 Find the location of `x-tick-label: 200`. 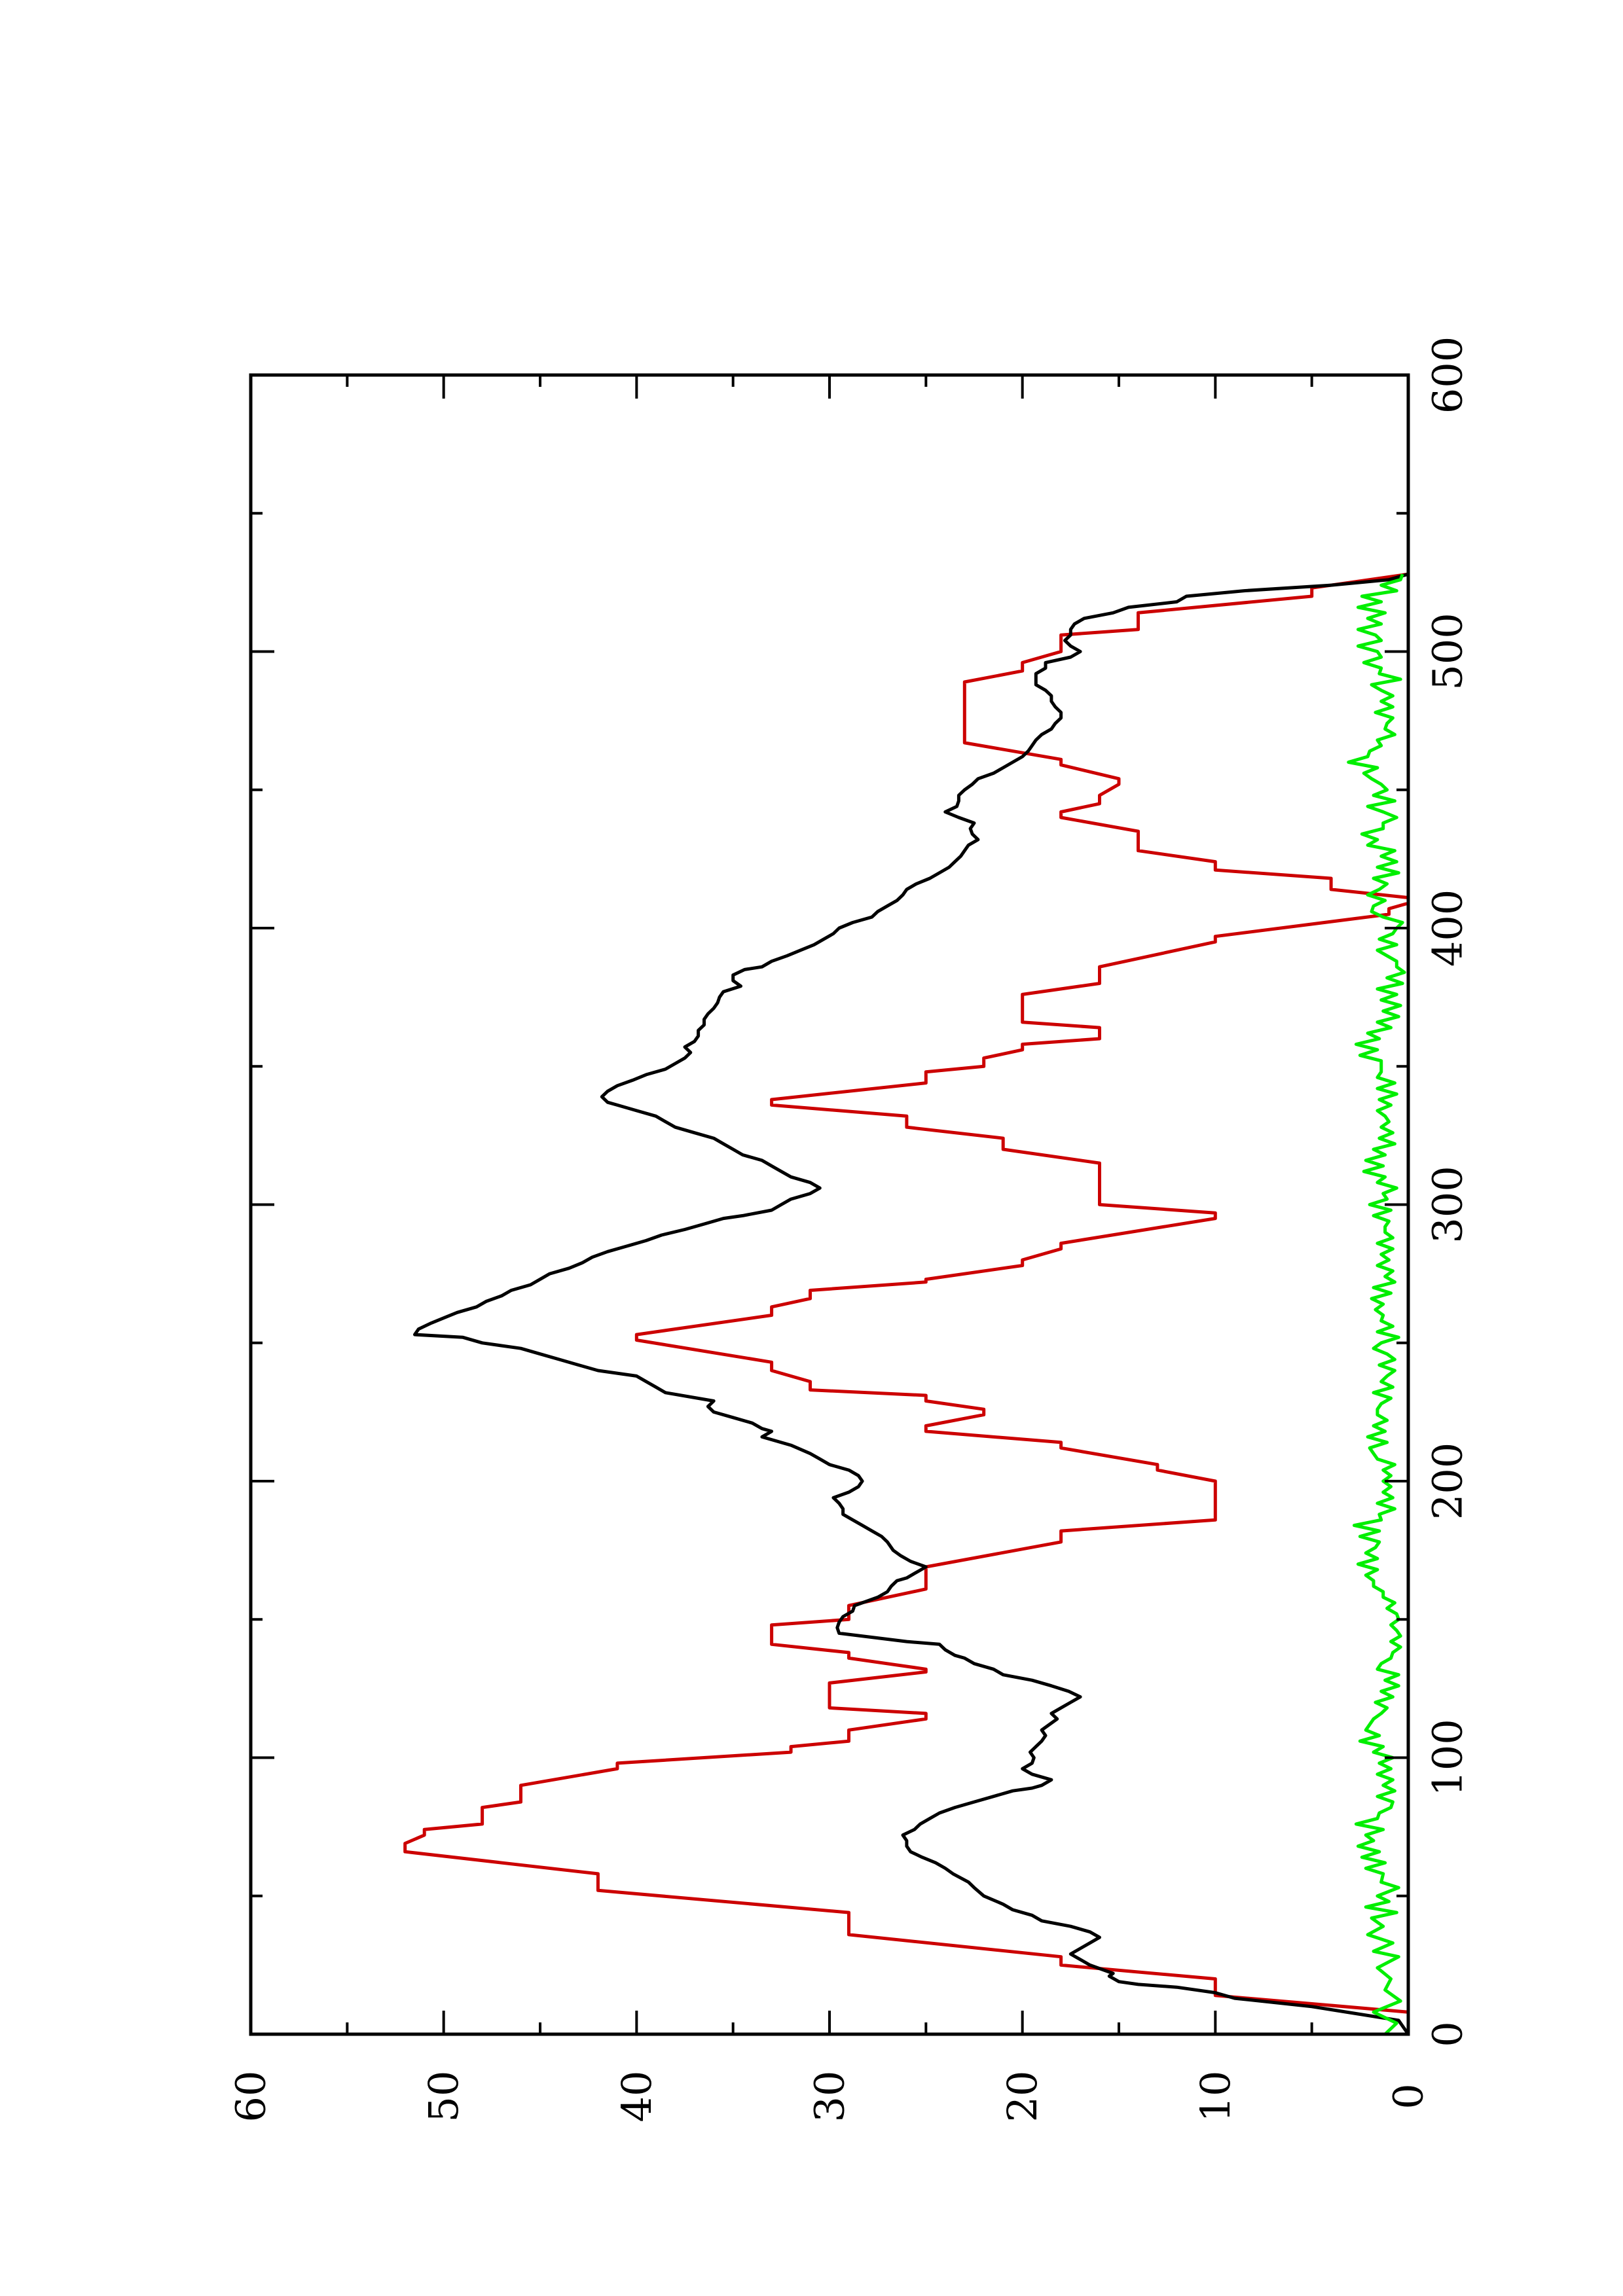

x-tick-label: 200 is located at coordinates (1448, 1481).